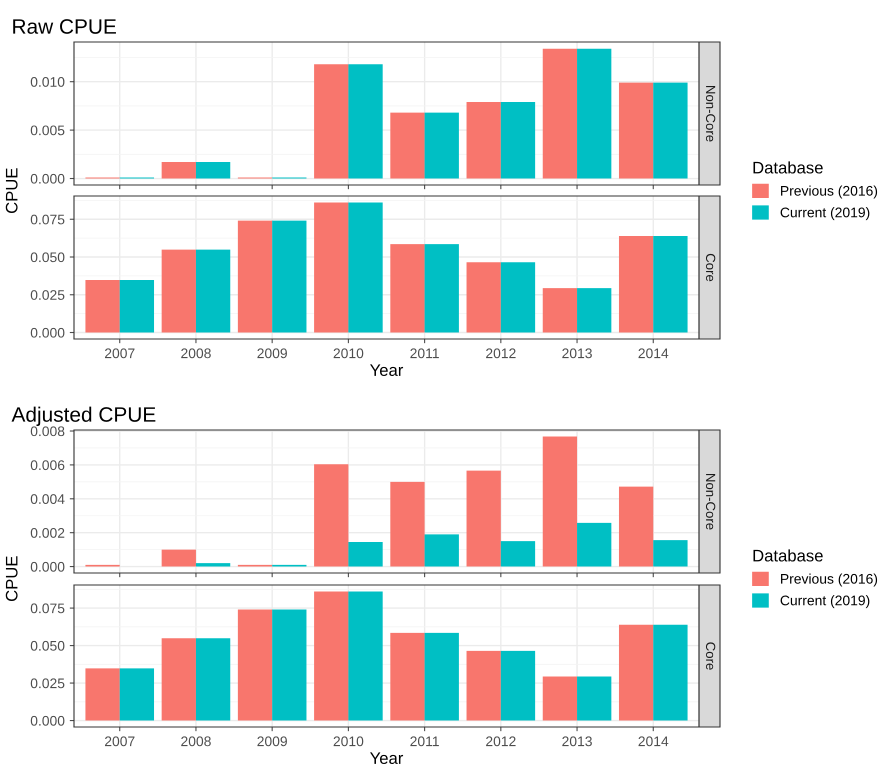 The image size is (888, 769). Describe the element at coordinates (84, 416) in the screenshot. I see `chart-title: Adjusted CPUE` at that location.